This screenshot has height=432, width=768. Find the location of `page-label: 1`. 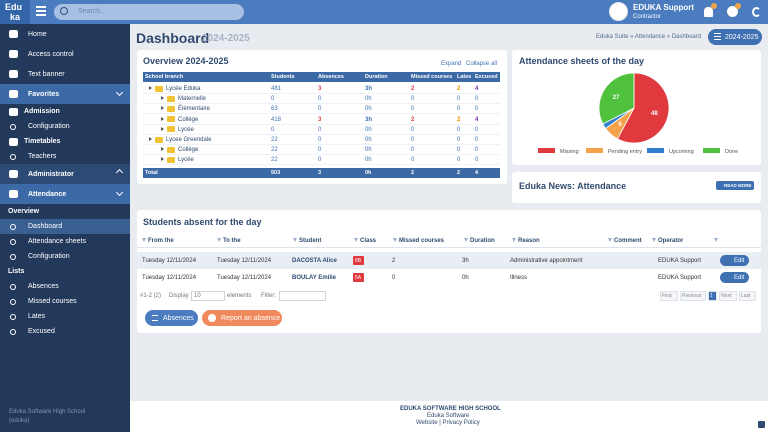

page-label: 1 is located at coordinates (711, 295).